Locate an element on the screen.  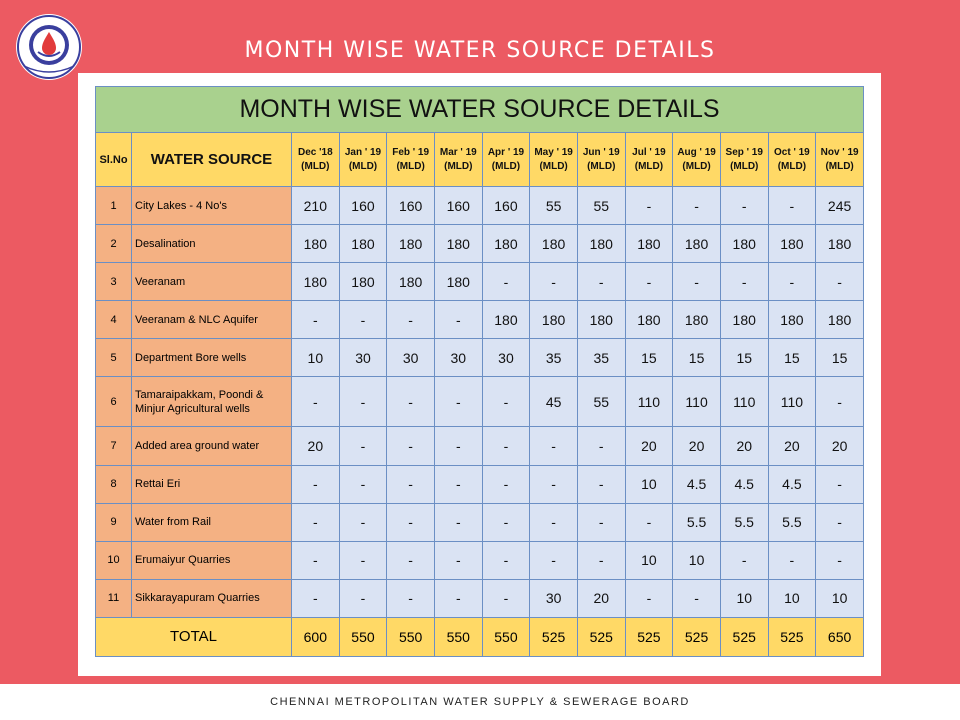
table-cell-value: 245 is located at coordinates (839, 205).